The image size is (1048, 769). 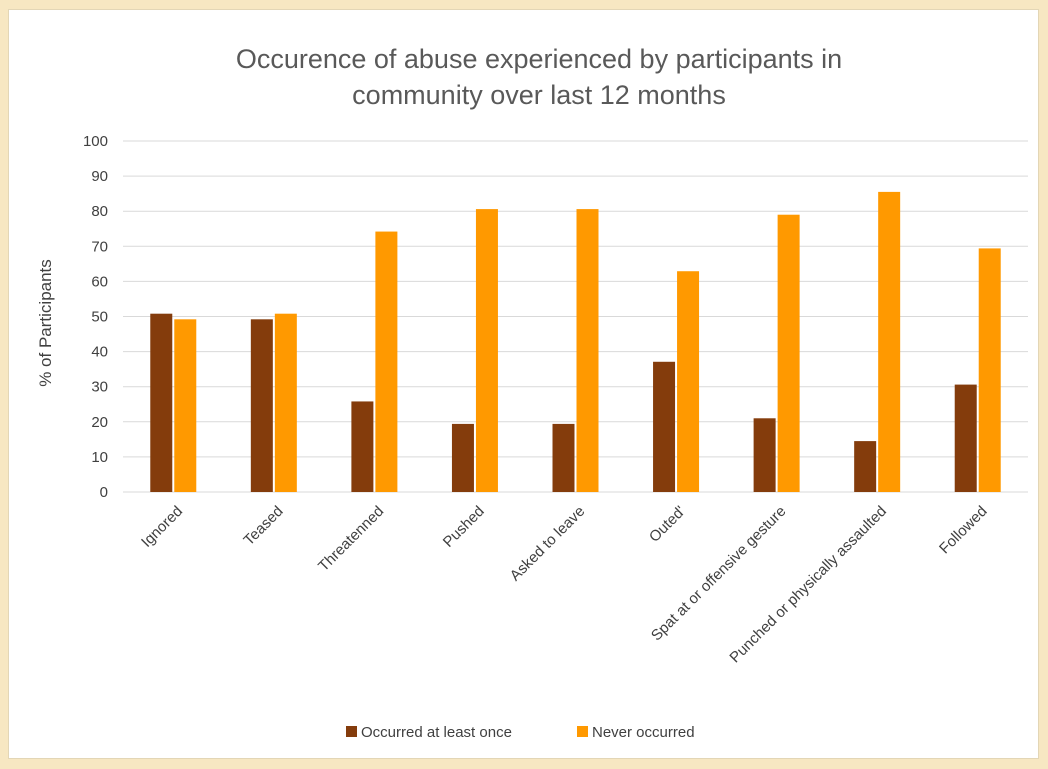 What do you see at coordinates (464, 527) in the screenshot?
I see `x-tick-label: Pushed` at bounding box center [464, 527].